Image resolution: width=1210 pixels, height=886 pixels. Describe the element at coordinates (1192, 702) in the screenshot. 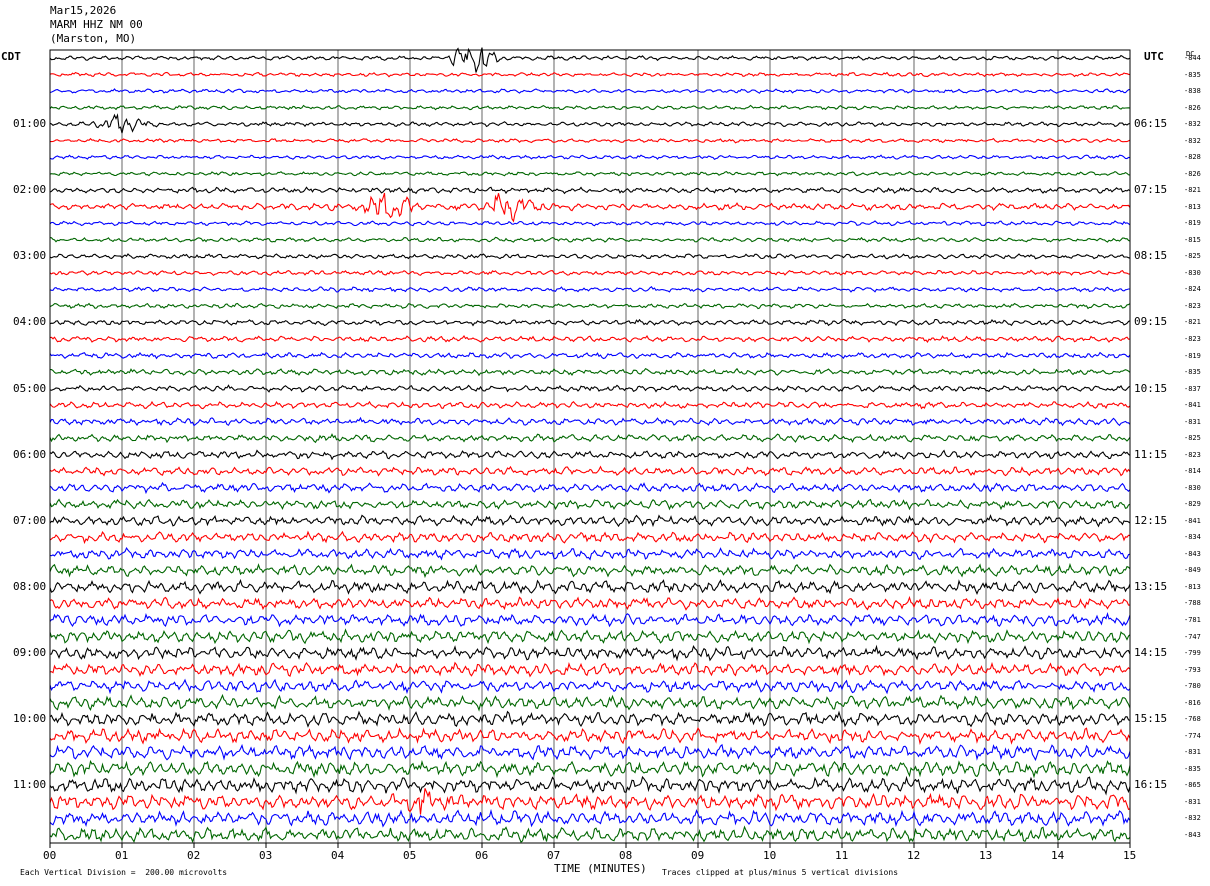

I see `dc-offset-label: -816` at that location.